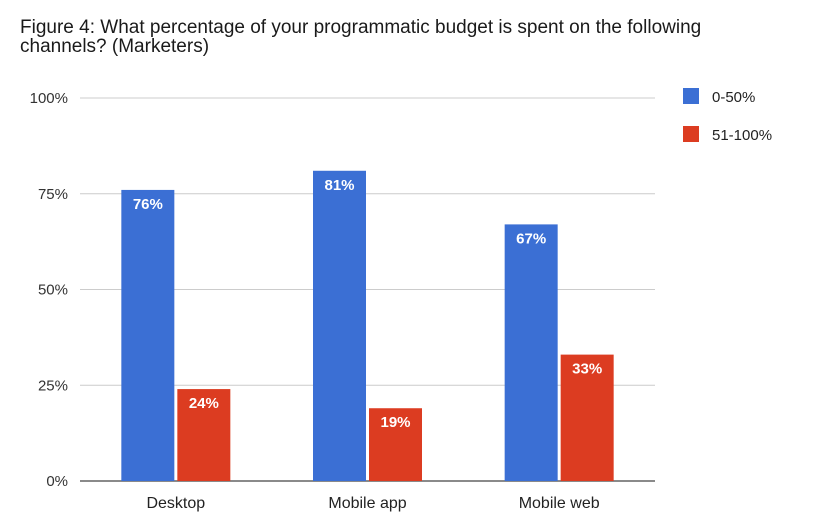  I want to click on data-label: 33%, so click(587, 369).